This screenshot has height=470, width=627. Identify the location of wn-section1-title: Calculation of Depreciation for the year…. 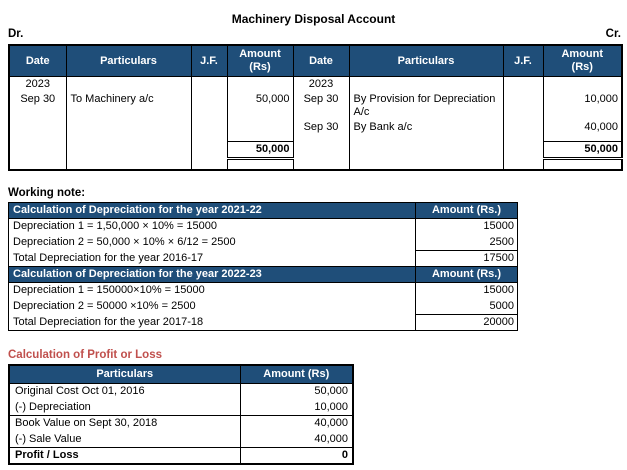
(212, 210).